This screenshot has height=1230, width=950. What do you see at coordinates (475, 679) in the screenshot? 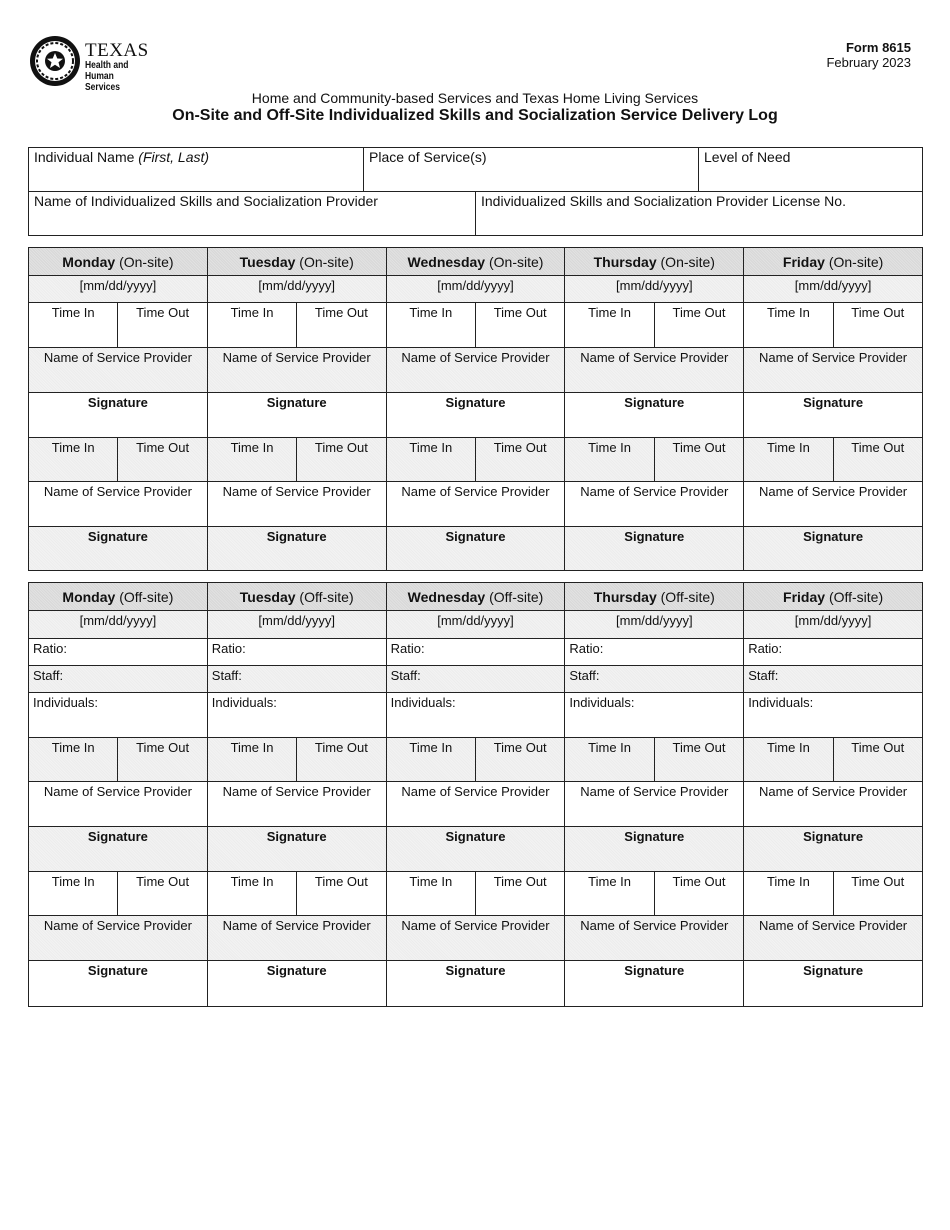
I see `wednesday-staff-field: Staff:` at bounding box center [475, 679].